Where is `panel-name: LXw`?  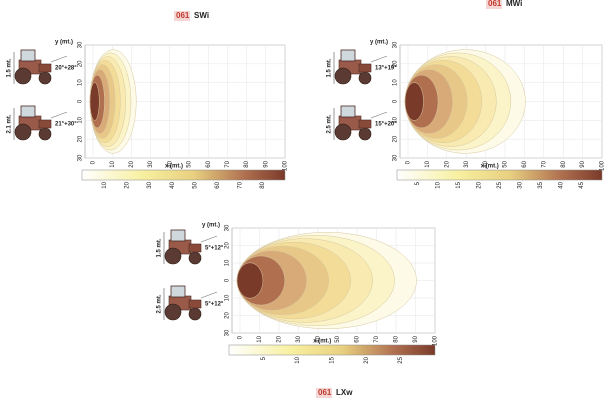
panel-name: LXw is located at coordinates (344, 392).